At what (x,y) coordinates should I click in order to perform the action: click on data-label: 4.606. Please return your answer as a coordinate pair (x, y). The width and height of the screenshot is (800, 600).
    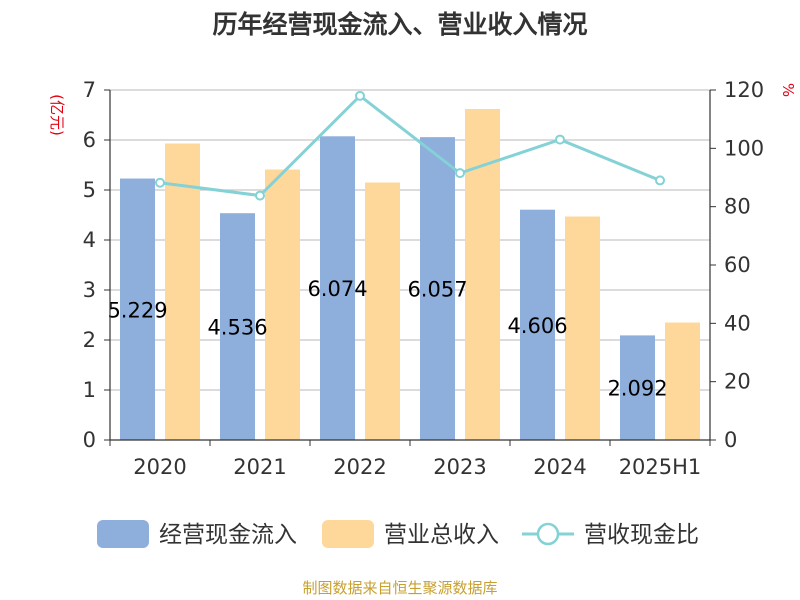
    Looking at the image, I should click on (537, 326).